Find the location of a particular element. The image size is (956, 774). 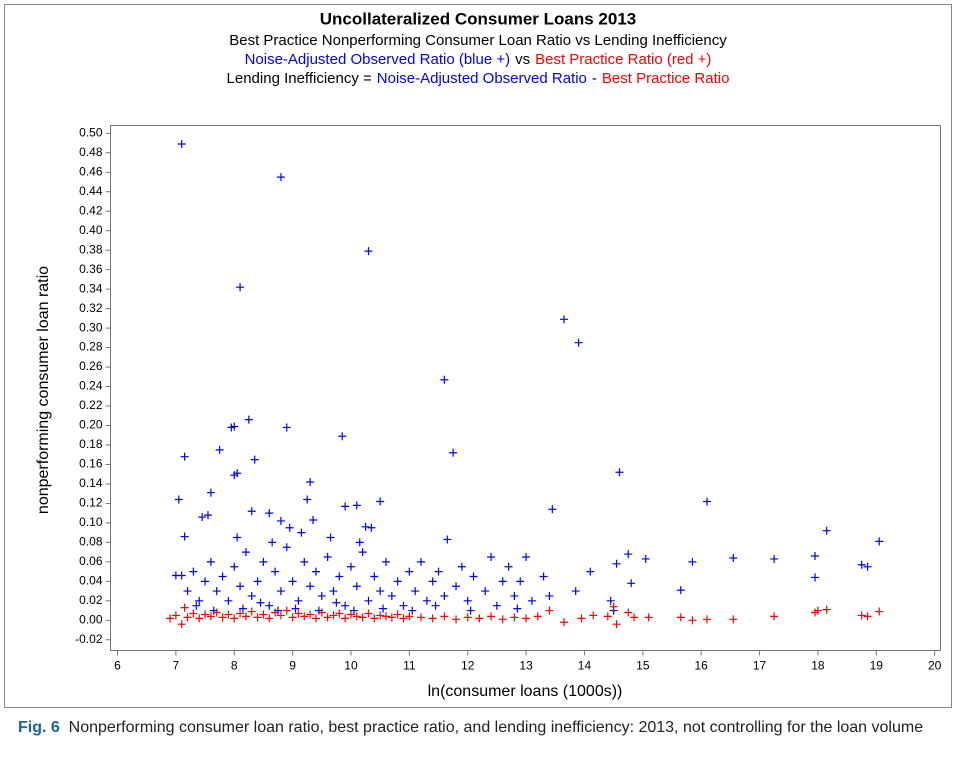

y-tick-label: 0.06 is located at coordinates (91, 561).